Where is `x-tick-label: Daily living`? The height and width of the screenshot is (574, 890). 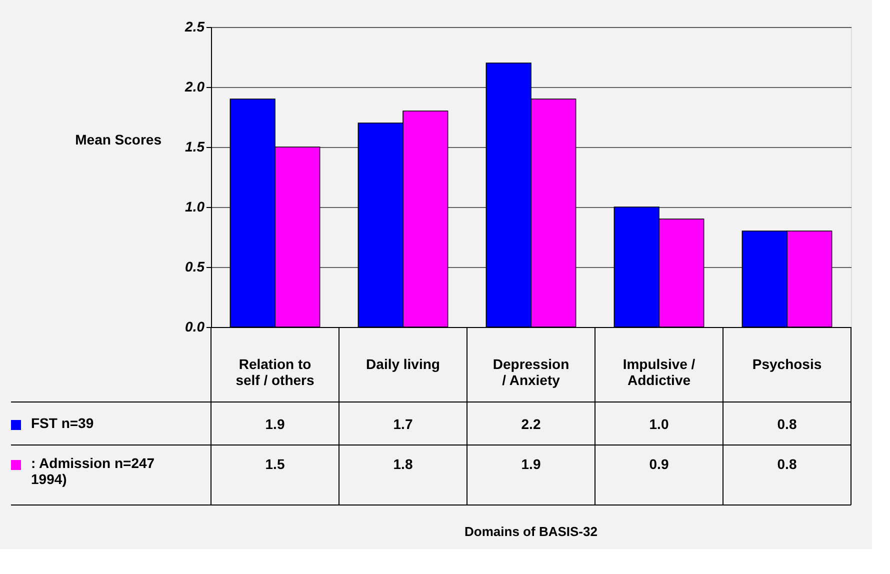 x-tick-label: Daily living is located at coordinates (403, 364).